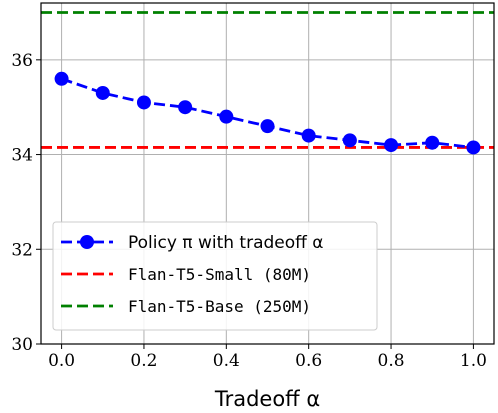 This screenshot has height=413, width=498. I want to click on series-line, so click(267, 113).